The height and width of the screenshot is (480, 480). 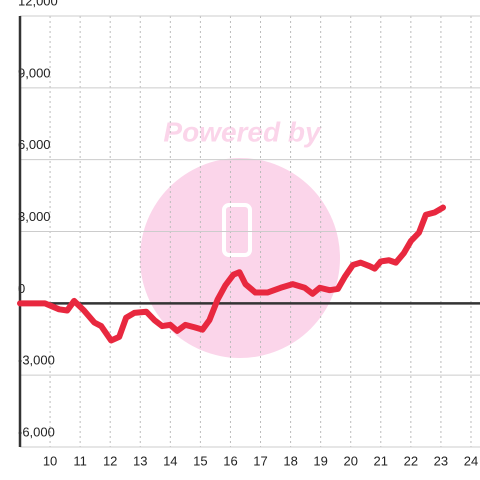 What do you see at coordinates (290, 460) in the screenshot?
I see `x-tick-label: 18` at bounding box center [290, 460].